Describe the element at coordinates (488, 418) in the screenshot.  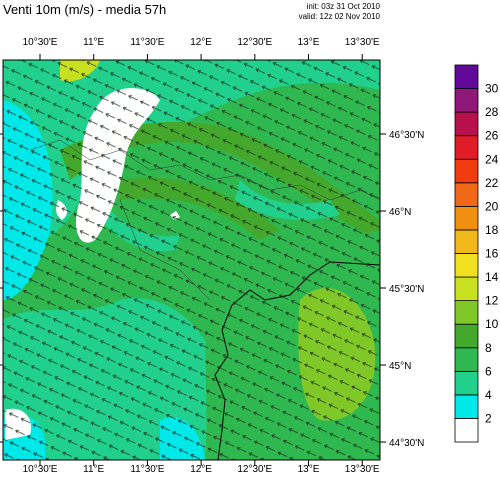
I see `colorbar-label: 2` at that location.